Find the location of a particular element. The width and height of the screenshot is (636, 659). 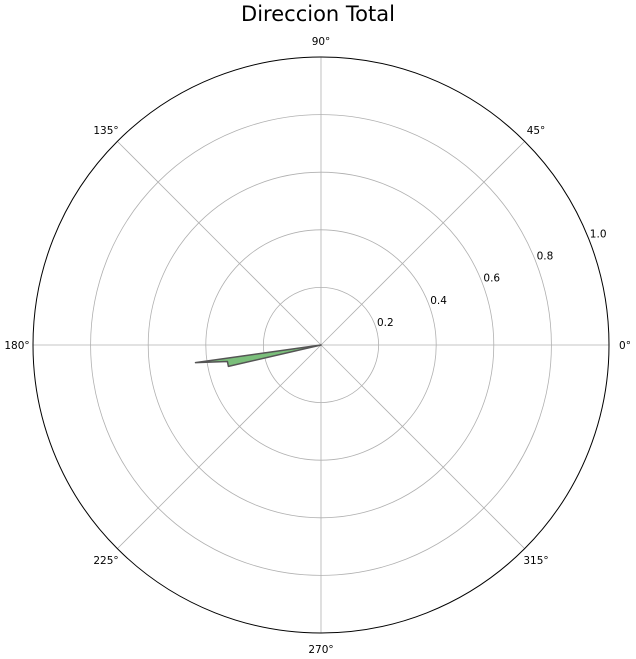

series-wedge is located at coordinates (258, 356).